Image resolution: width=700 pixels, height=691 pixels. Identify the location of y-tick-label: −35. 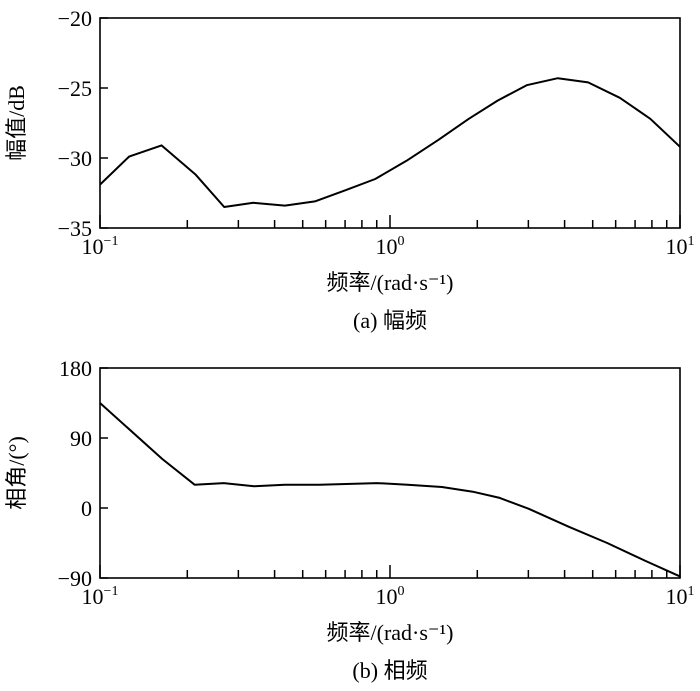
(75, 228).